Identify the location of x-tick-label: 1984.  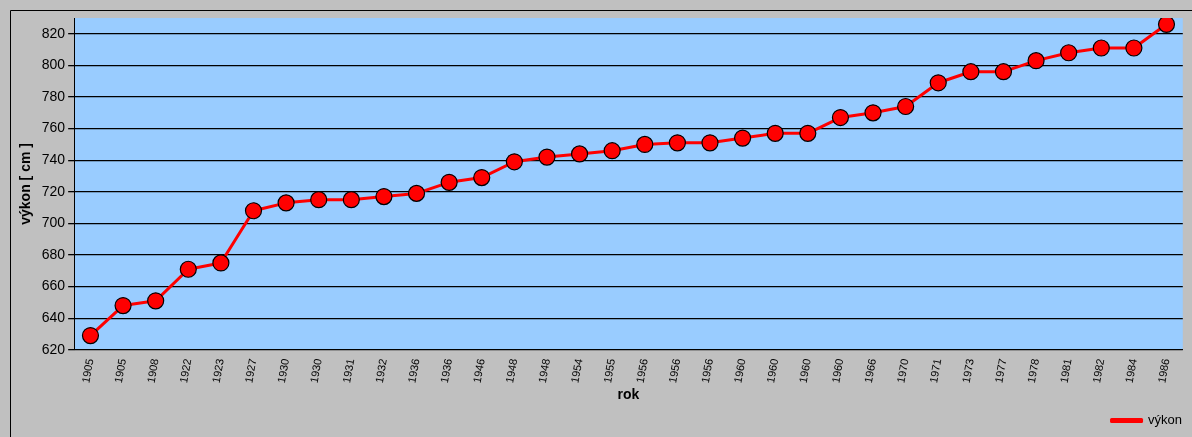
(1130, 370).